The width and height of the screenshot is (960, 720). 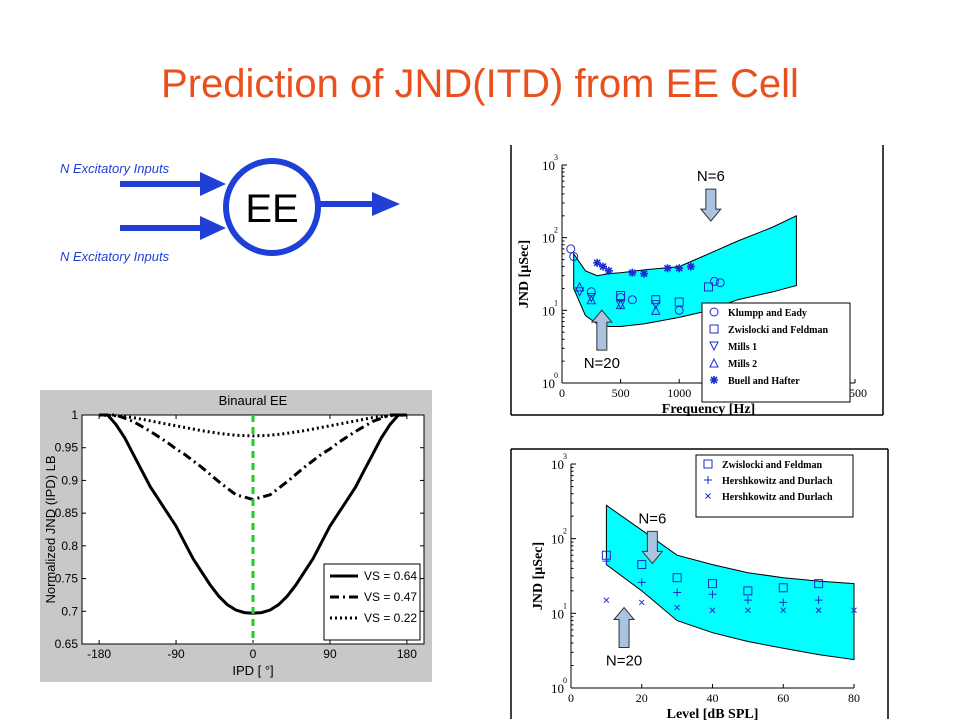 What do you see at coordinates (213, 184) in the screenshot?
I see `input-arrowhead-top` at bounding box center [213, 184].